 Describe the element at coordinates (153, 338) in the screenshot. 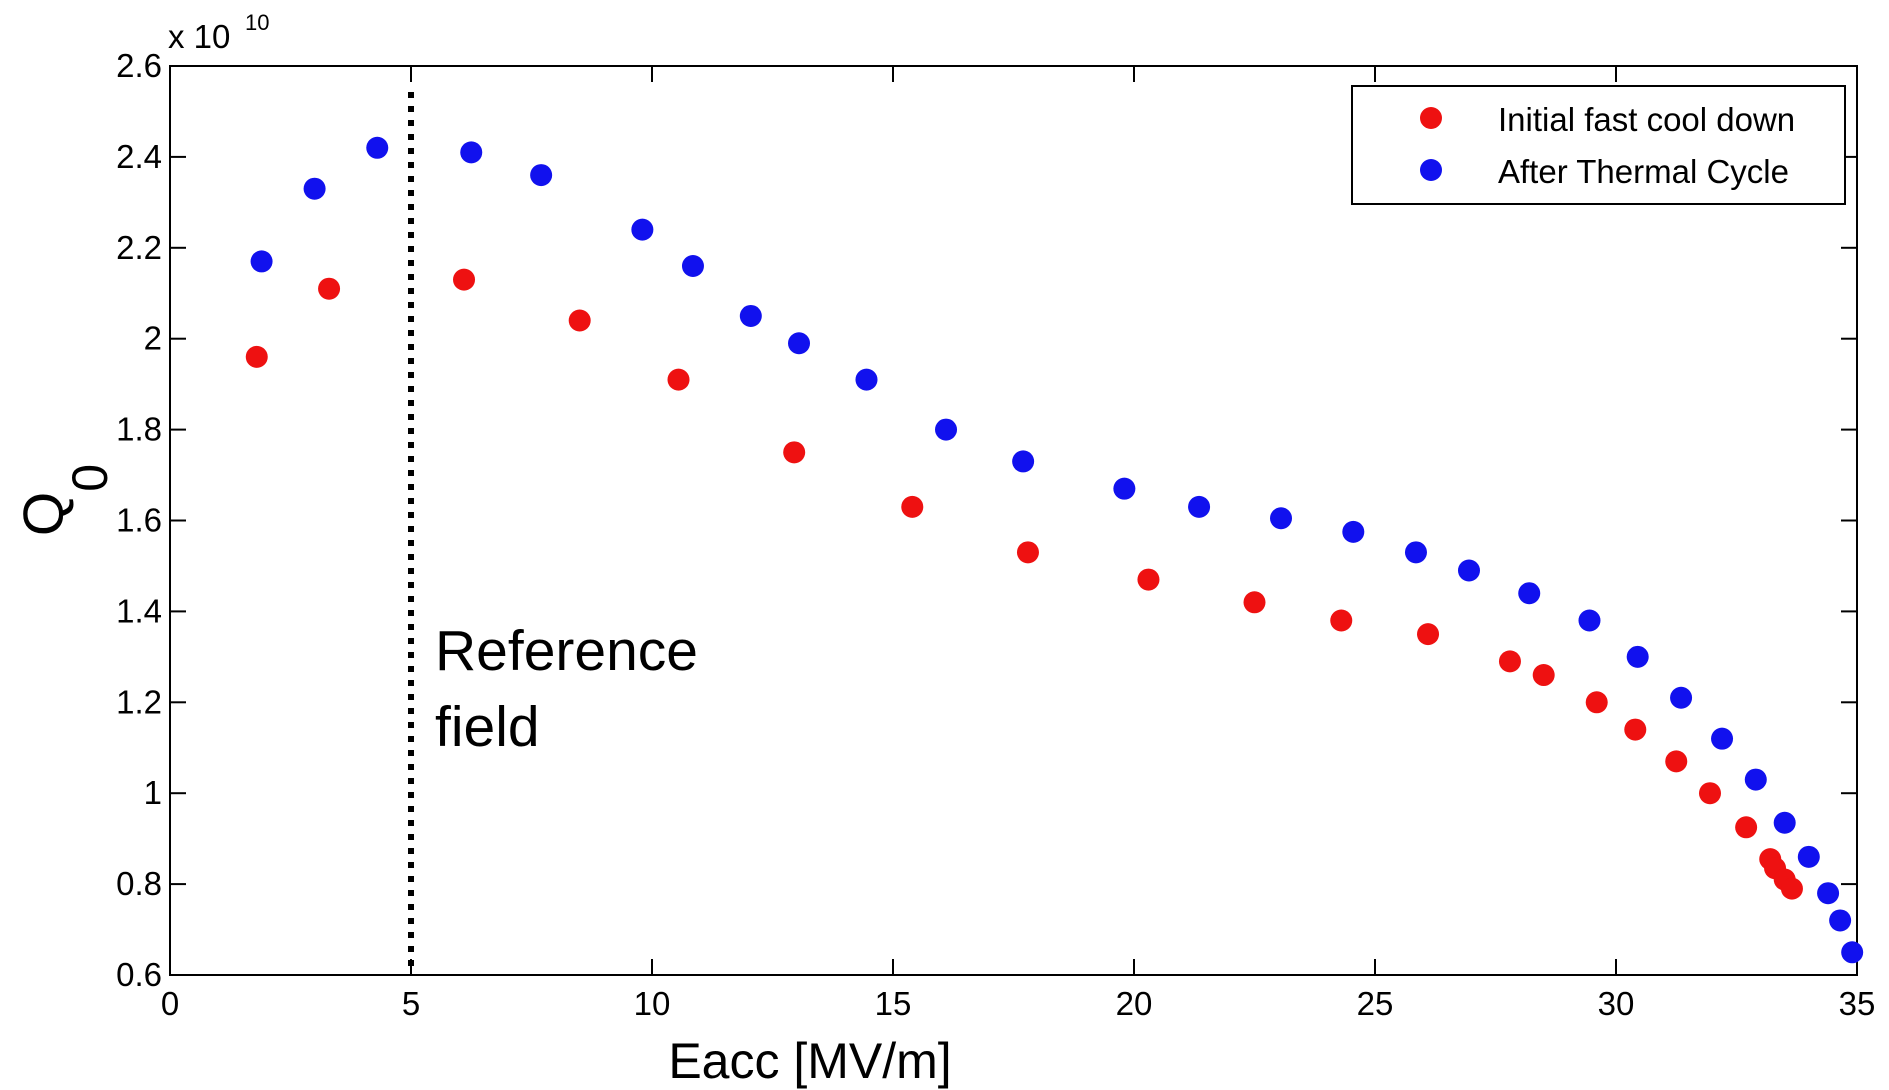

I see `y-tick-label: 2` at that location.